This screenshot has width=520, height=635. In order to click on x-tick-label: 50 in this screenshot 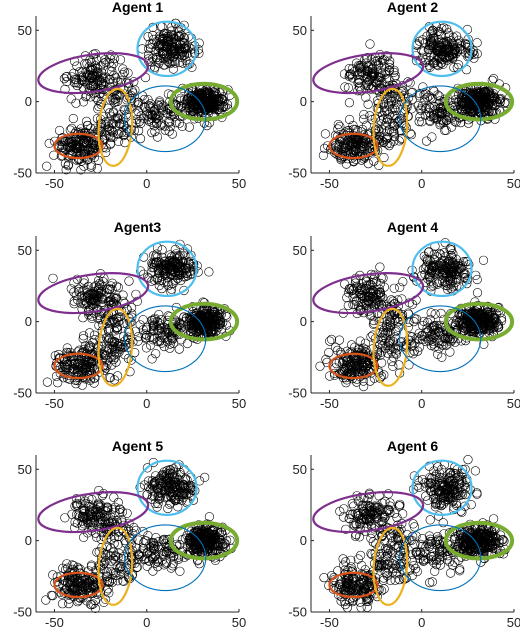, I will do `click(239, 403)`.